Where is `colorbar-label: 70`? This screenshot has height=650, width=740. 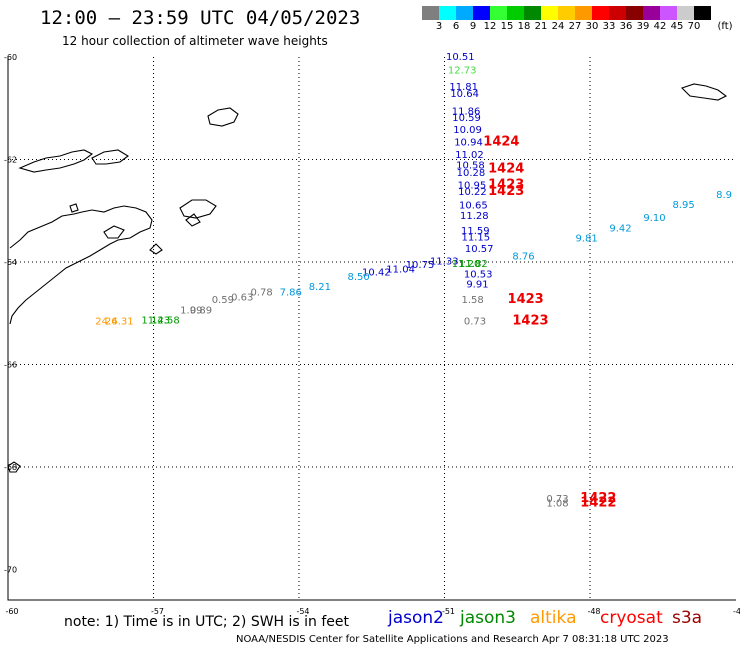
colorbar-label: 70 is located at coordinates (694, 26).